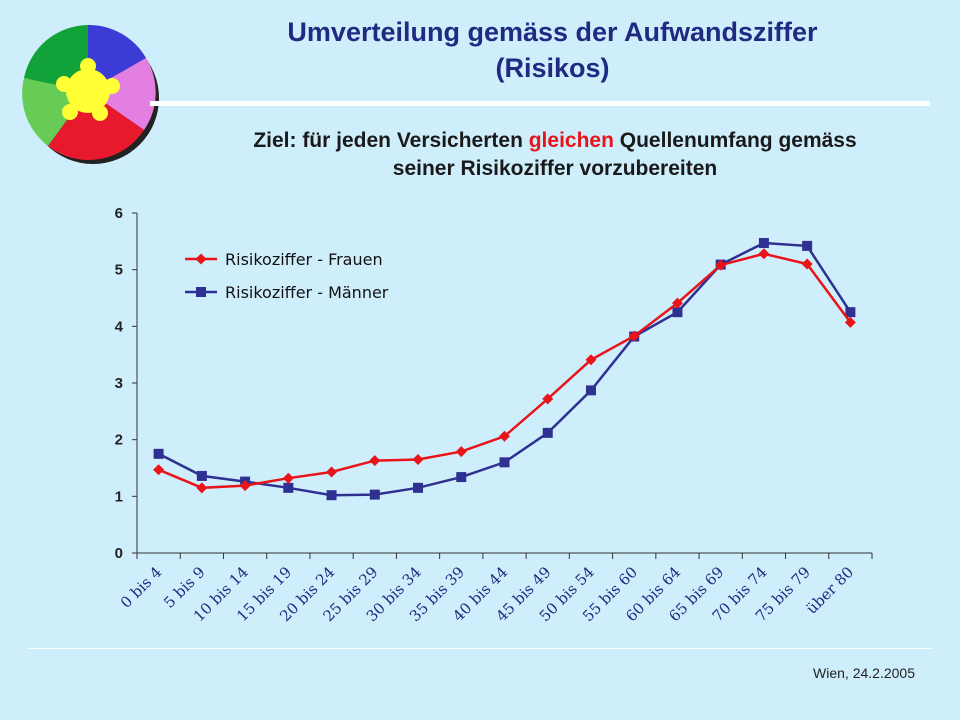 The image size is (960, 720). I want to click on y-tick-label: 3, so click(119, 383).